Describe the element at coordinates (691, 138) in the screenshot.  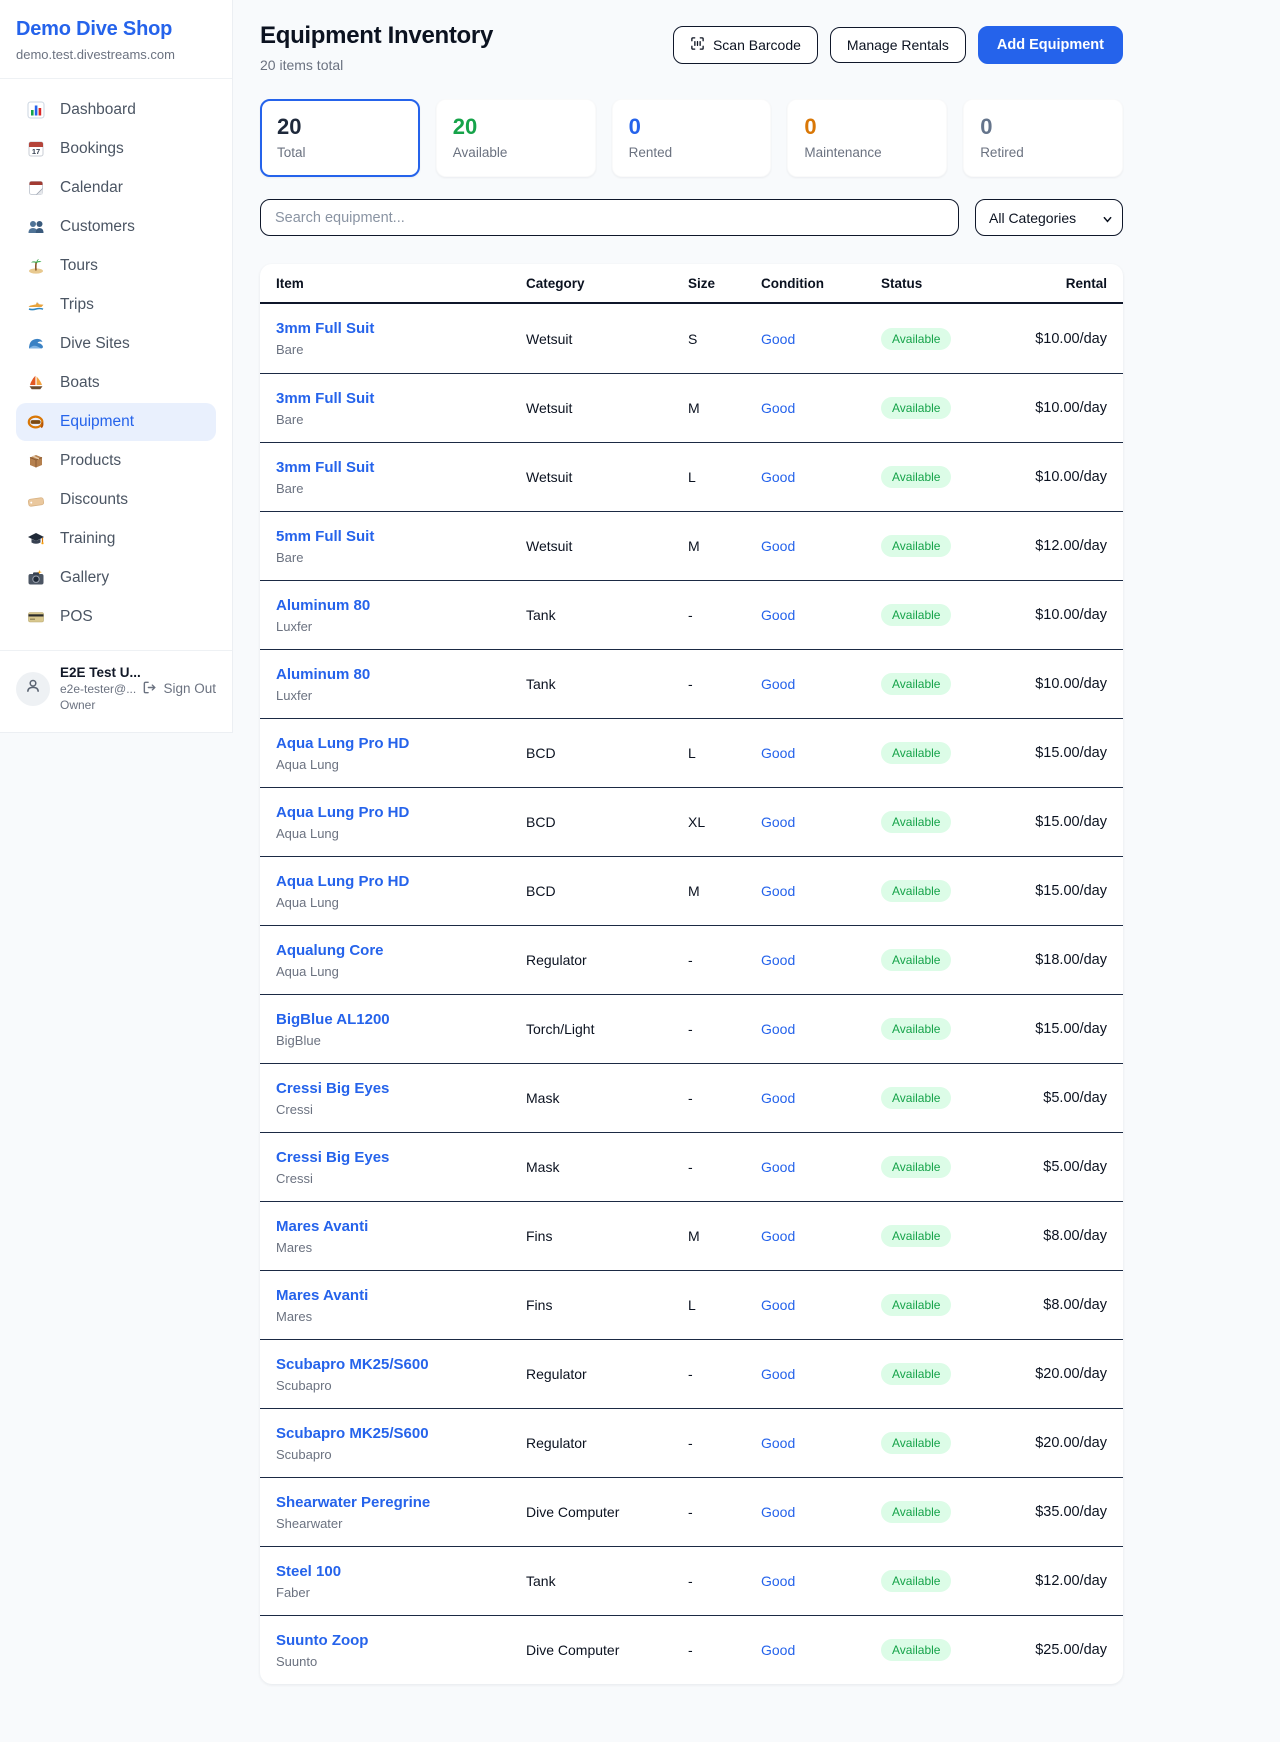
I see `stat-card-rented: 0 Rented` at that location.